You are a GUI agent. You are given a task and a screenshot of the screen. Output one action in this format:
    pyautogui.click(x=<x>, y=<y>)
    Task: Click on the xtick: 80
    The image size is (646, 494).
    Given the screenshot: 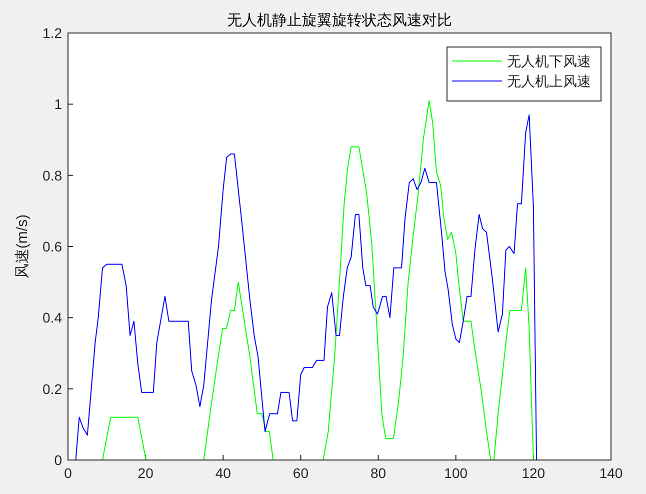 What is the action you would take?
    pyautogui.click(x=378, y=473)
    